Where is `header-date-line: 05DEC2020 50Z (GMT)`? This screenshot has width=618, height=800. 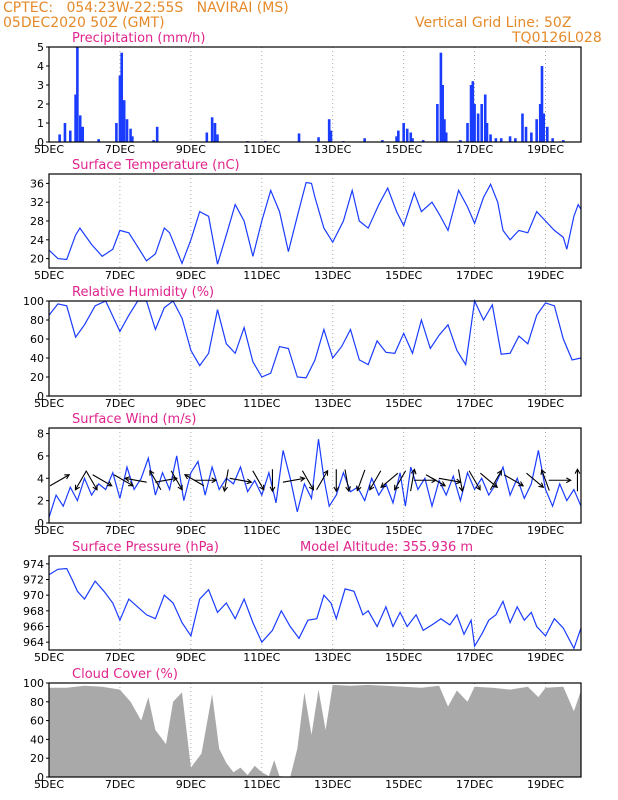
header-date-line: 05DEC2020 50Z (GMT) is located at coordinates (84, 23).